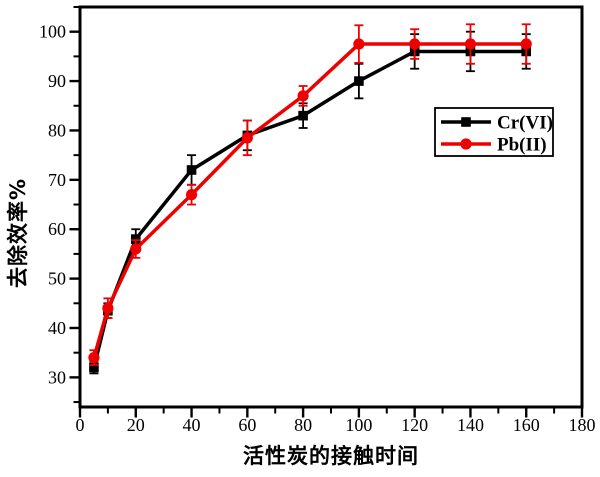 This screenshot has height=477, width=600. What do you see at coordinates (470, 425) in the screenshot?
I see `x-tick-label: 140` at bounding box center [470, 425].